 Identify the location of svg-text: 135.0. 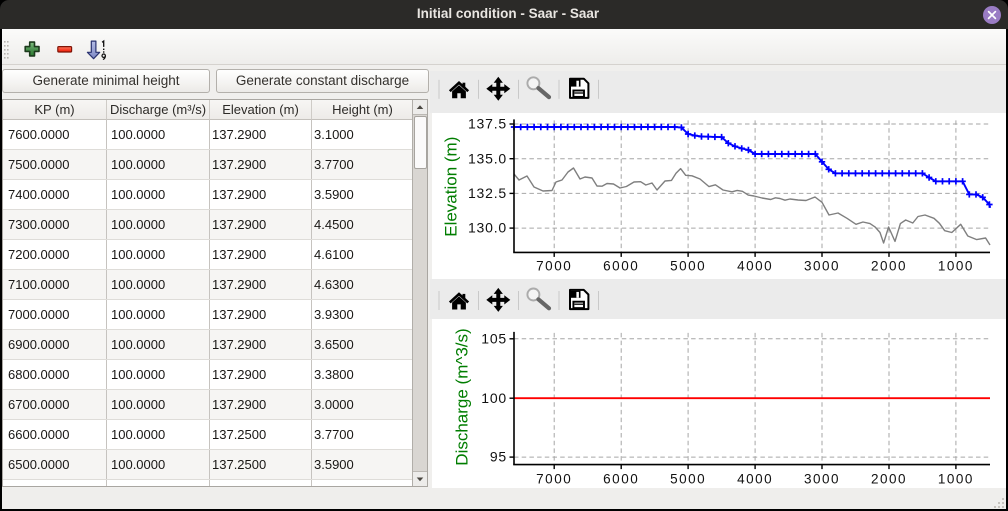
(487, 158).